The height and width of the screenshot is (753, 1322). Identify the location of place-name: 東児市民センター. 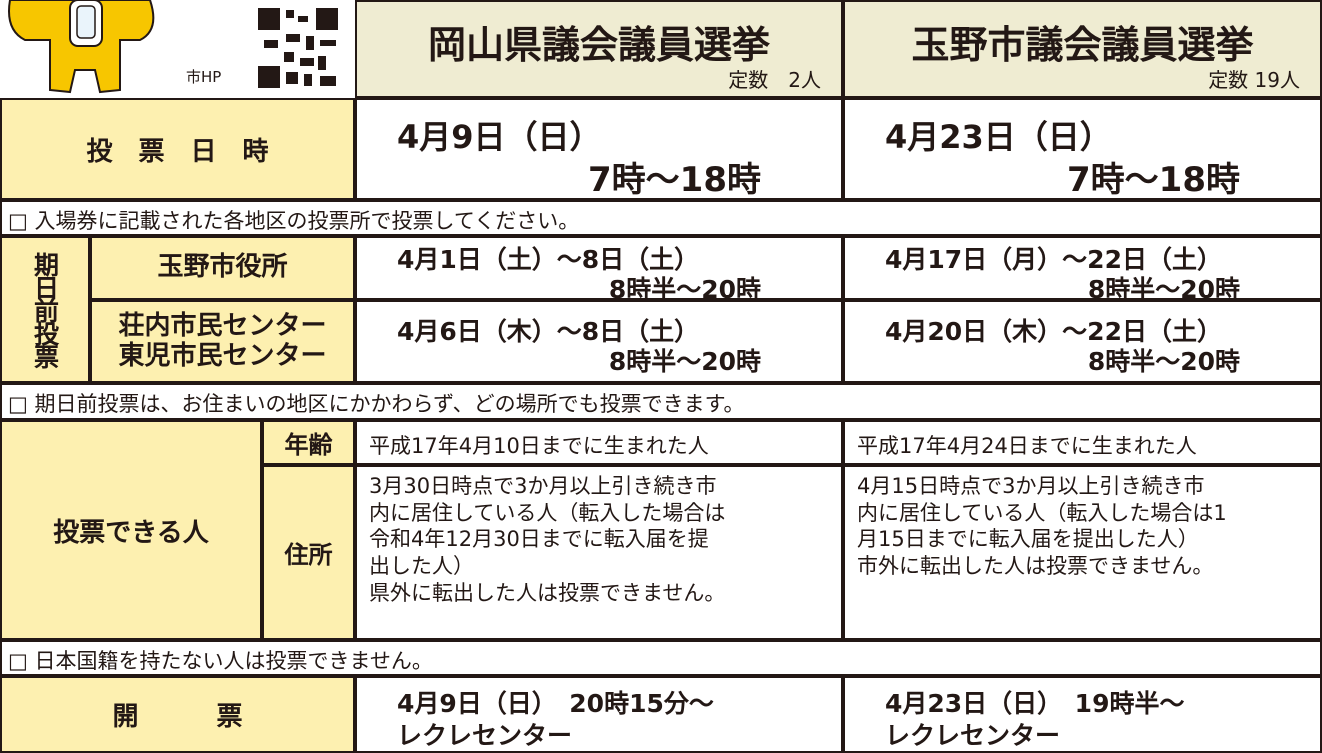
(222, 355).